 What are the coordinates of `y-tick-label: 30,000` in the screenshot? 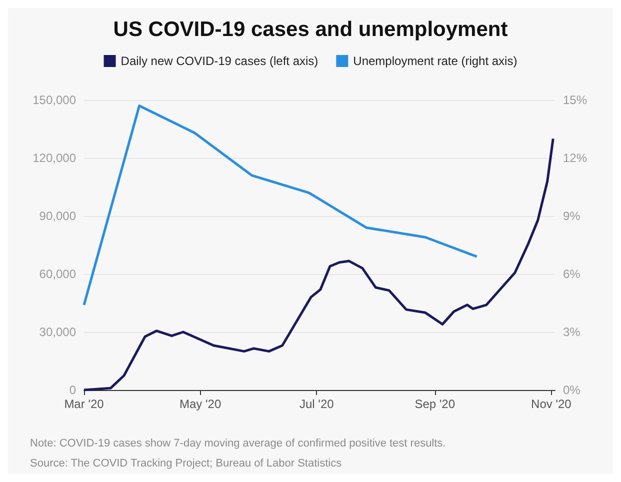 It's located at (57, 332).